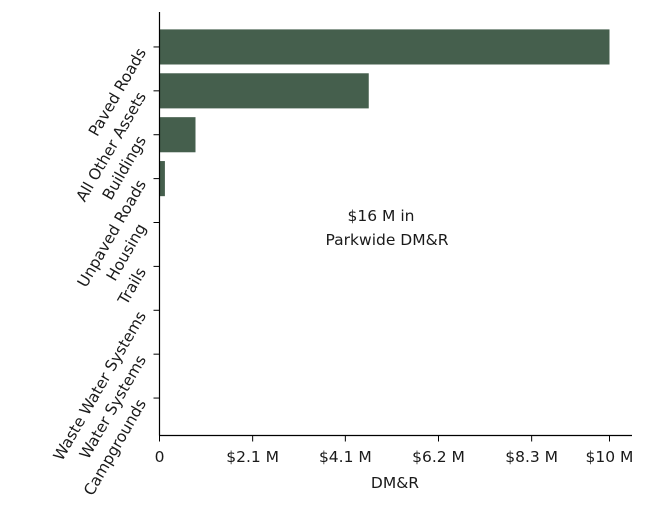 The height and width of the screenshot is (512, 655). Describe the element at coordinates (610, 457) in the screenshot. I see `x-tick-label: $10 M` at that location.